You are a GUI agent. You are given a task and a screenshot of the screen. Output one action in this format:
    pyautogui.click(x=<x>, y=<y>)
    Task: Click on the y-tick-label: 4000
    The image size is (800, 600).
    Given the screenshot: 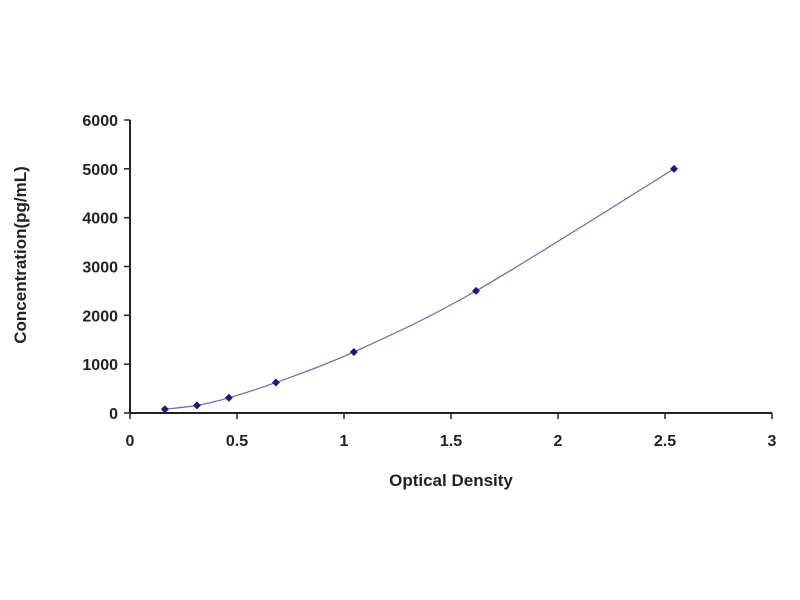 What is the action you would take?
    pyautogui.click(x=100, y=219)
    